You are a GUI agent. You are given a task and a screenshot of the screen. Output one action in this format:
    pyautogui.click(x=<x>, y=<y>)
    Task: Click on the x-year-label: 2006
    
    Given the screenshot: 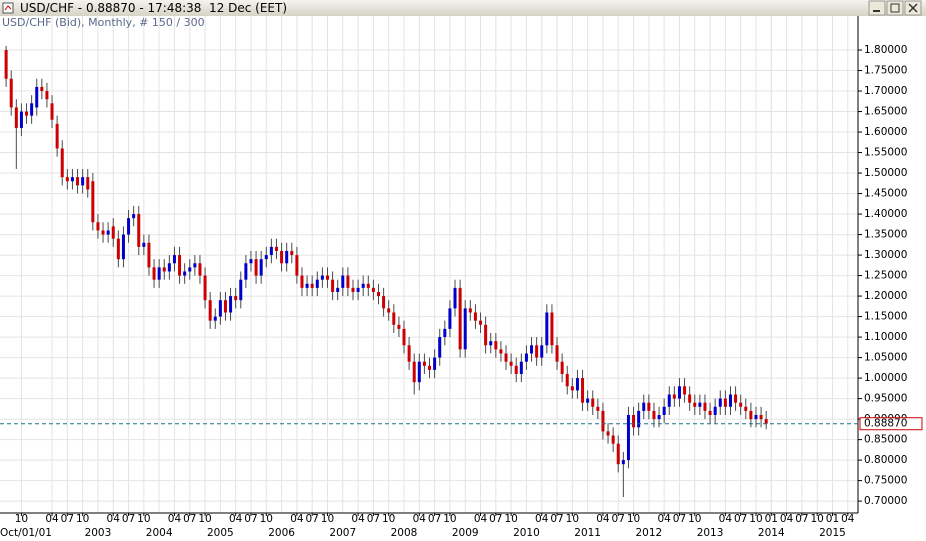 What is the action you would take?
    pyautogui.click(x=281, y=533)
    